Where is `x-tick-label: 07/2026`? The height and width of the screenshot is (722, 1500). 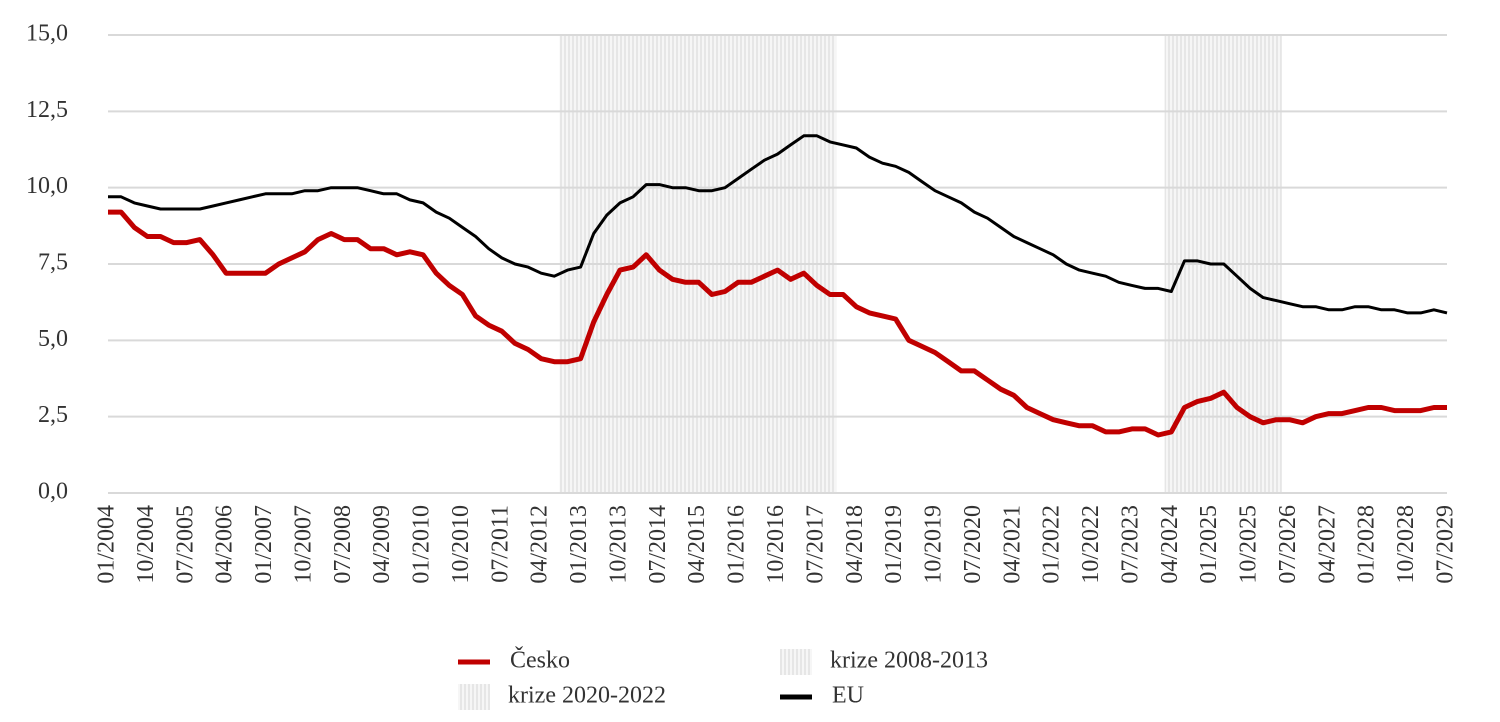
x-tick-label: 07/2026 is located at coordinates (1288, 544).